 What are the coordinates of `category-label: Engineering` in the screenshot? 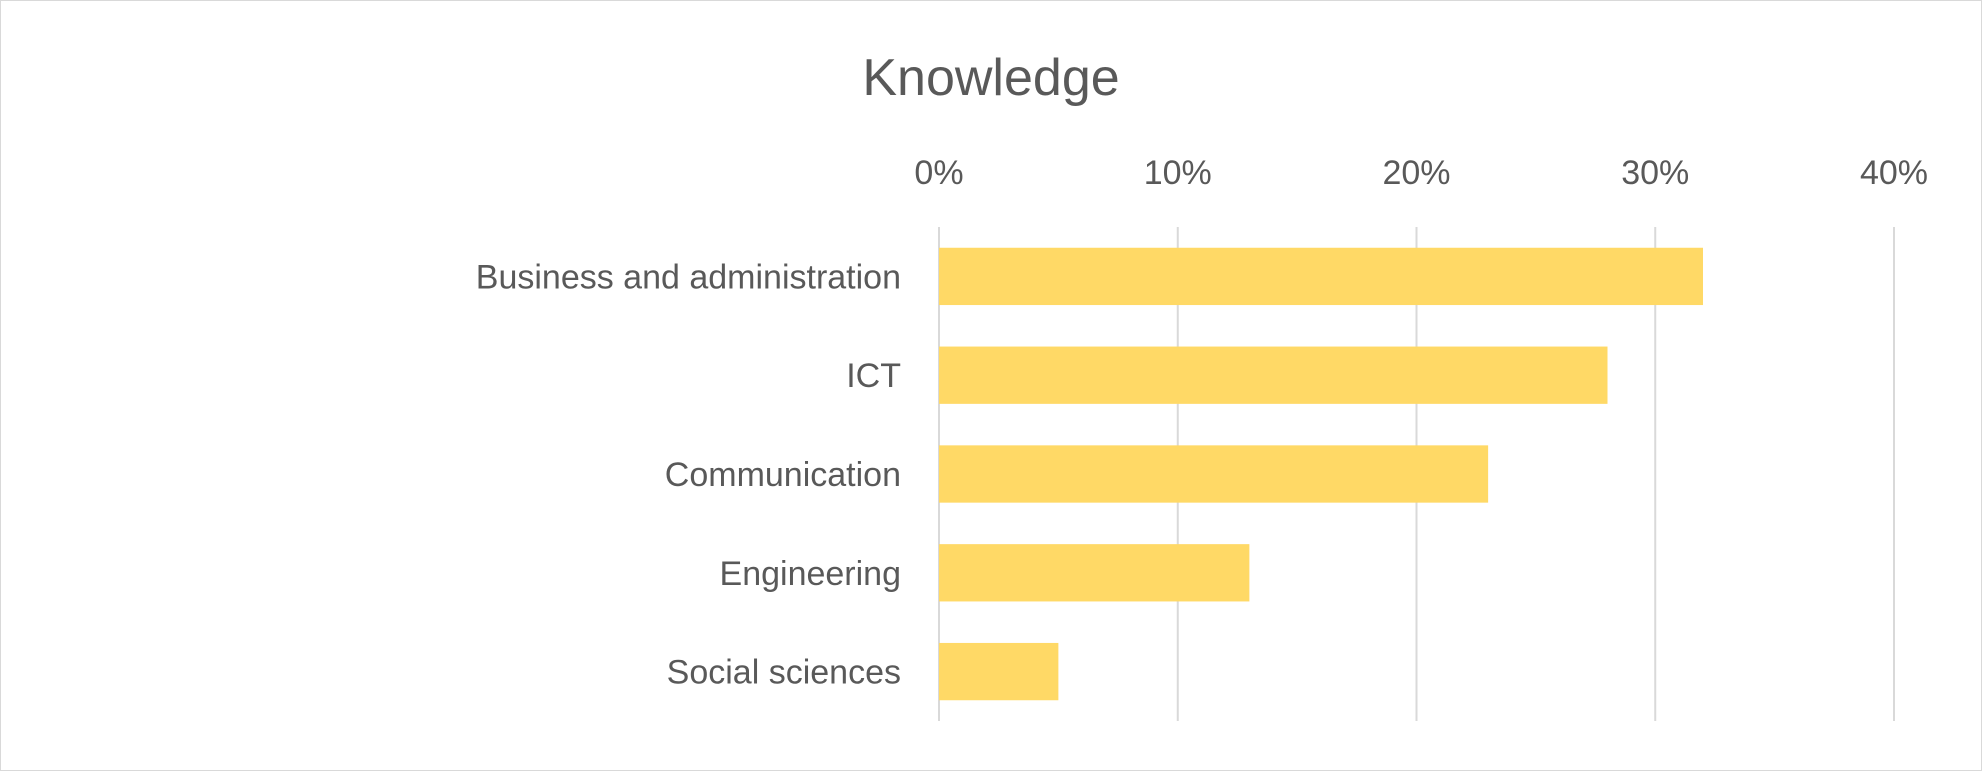 It's located at (810, 574).